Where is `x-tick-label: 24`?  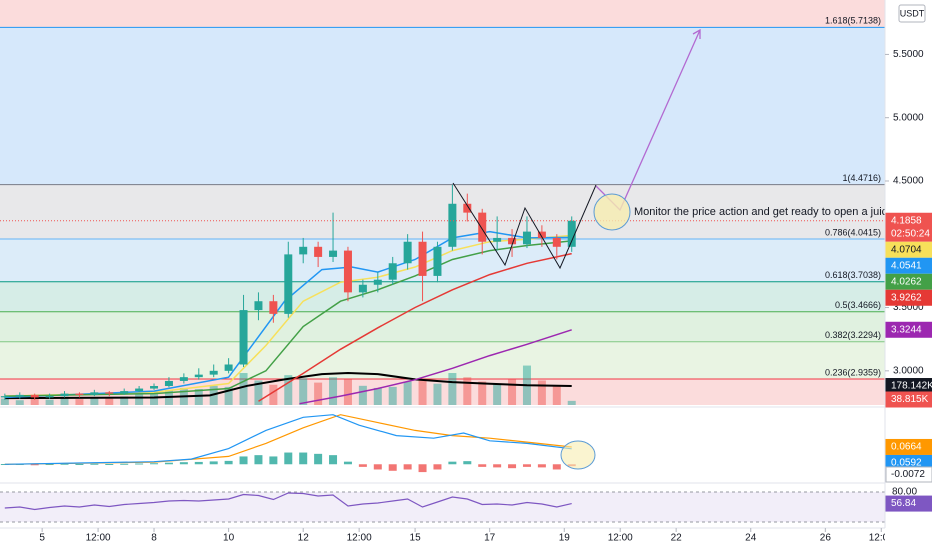 x-tick-label: 24 is located at coordinates (751, 538).